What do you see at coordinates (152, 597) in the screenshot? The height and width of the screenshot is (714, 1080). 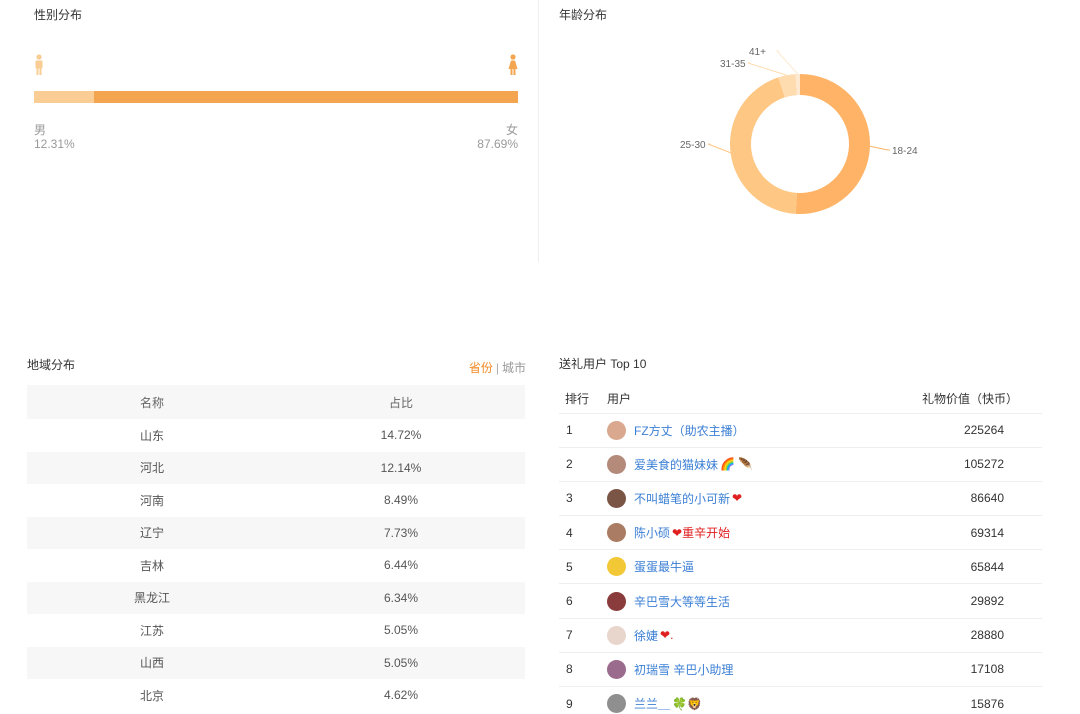 I see `region-name: 黑龙江` at bounding box center [152, 597].